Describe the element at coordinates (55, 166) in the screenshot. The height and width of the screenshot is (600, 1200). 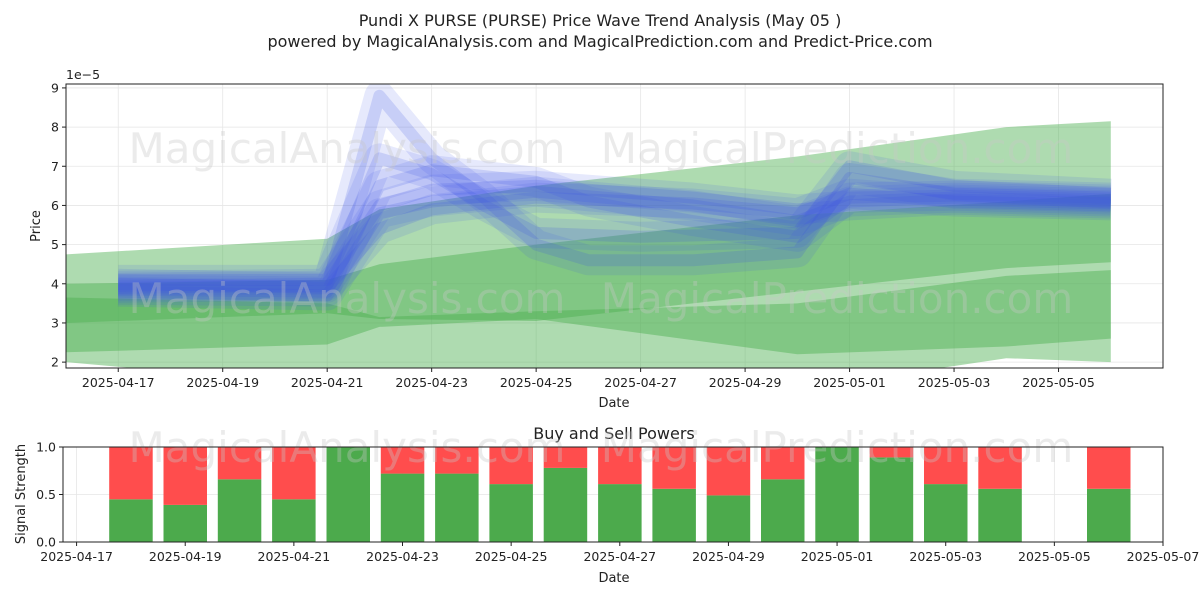
I see `y-tick-label: 7` at that location.